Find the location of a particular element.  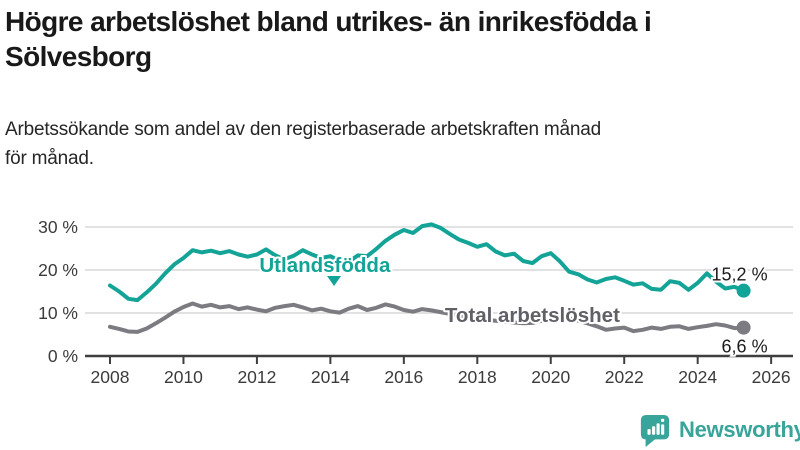

end-value-label-total-arbetsloshet: 6,6 % is located at coordinates (745, 347).